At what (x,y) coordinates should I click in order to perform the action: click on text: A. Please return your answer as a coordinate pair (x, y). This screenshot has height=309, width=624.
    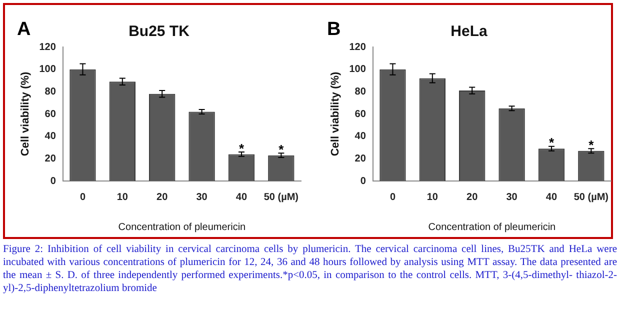
    Looking at the image, I should click on (24, 30).